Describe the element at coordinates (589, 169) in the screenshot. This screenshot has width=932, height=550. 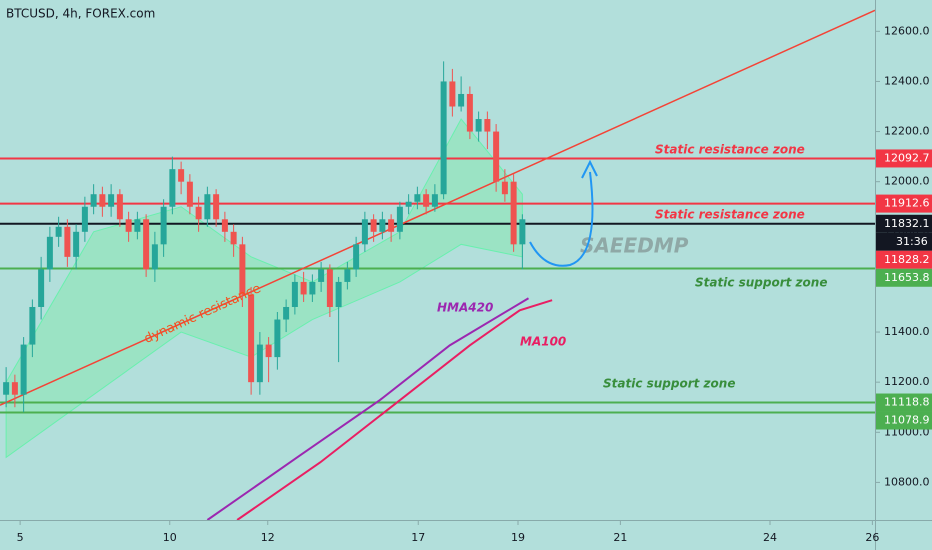
I see `arrow-head` at that location.